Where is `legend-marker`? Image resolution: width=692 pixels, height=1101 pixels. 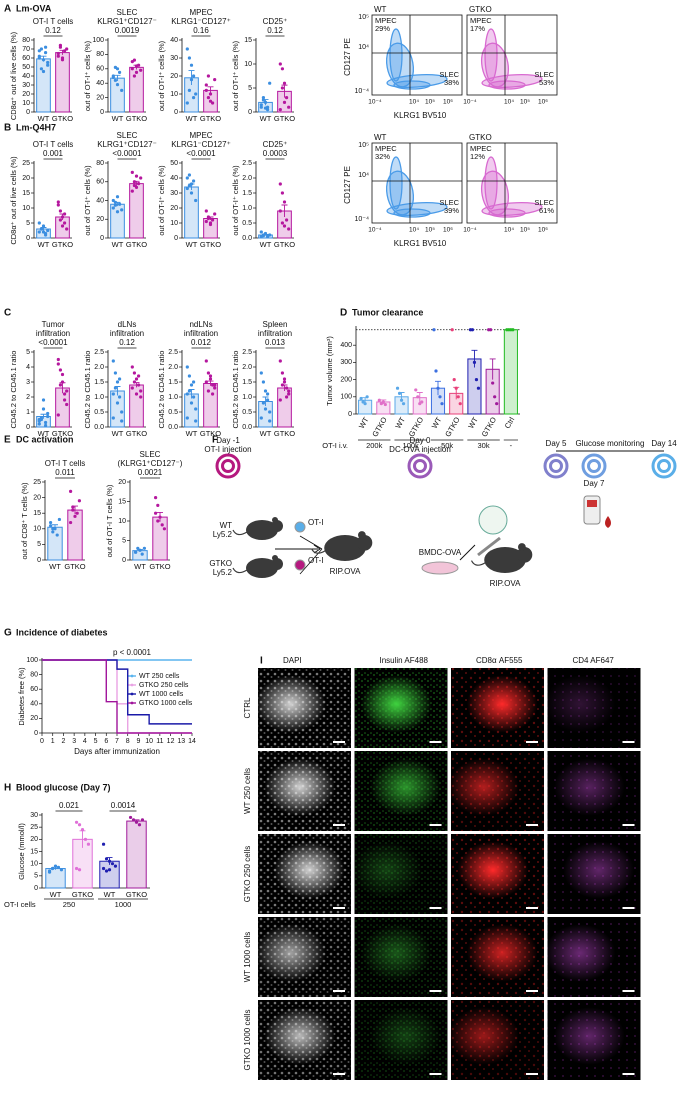
legend-marker is located at coordinates (132, 694).